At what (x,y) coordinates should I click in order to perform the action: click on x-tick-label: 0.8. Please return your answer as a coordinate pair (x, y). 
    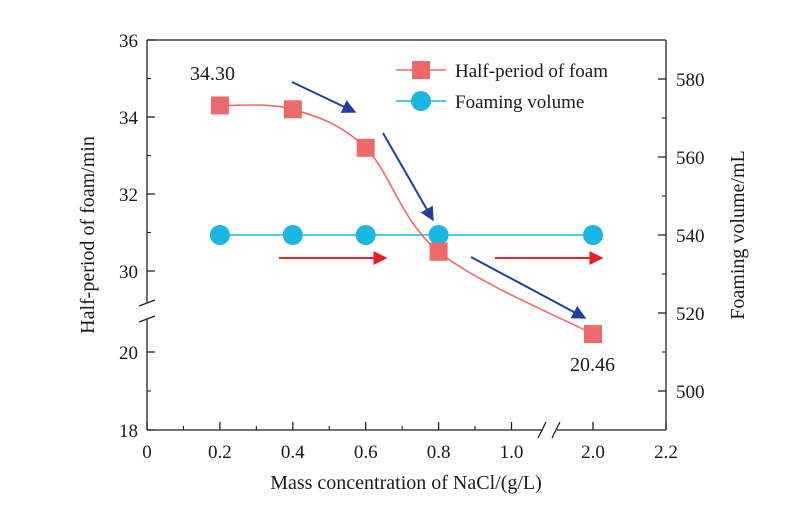
    Looking at the image, I should click on (439, 452).